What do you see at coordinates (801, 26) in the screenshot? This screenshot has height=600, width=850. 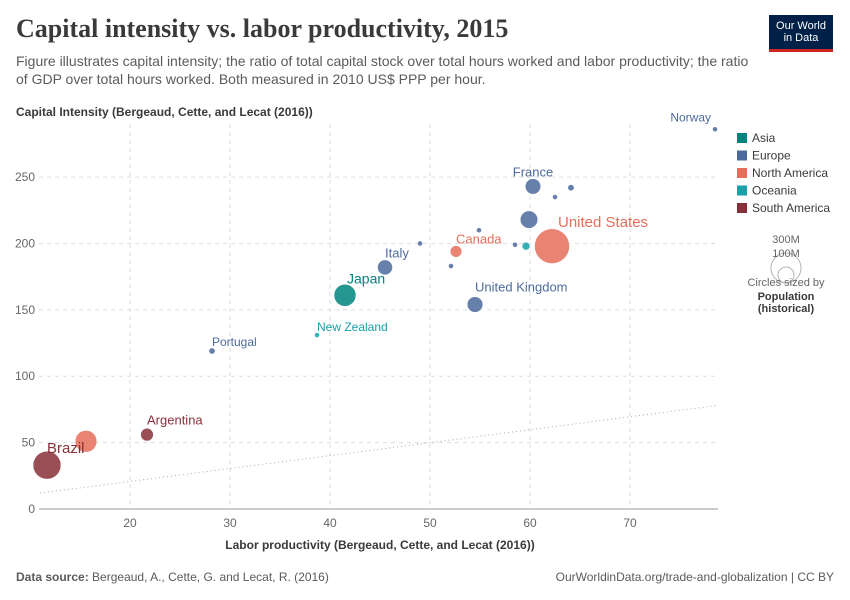 I see `logo-line-1: Our World` at bounding box center [801, 26].